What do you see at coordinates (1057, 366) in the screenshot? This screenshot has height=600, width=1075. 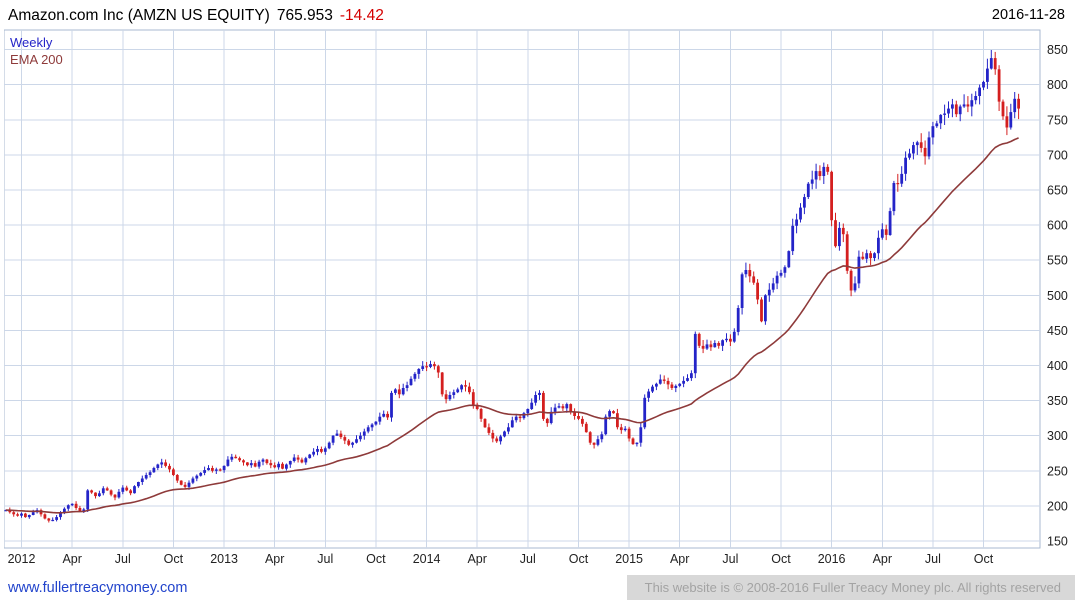 I see `svg-text: 400` at bounding box center [1057, 366].